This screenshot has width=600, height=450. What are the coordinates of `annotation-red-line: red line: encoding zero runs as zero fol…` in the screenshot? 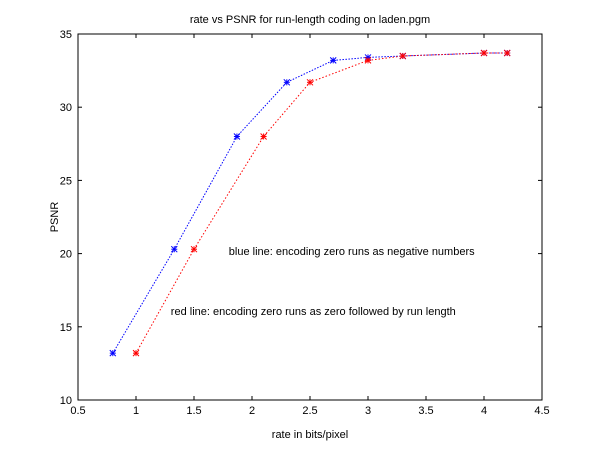 It's located at (313, 312).